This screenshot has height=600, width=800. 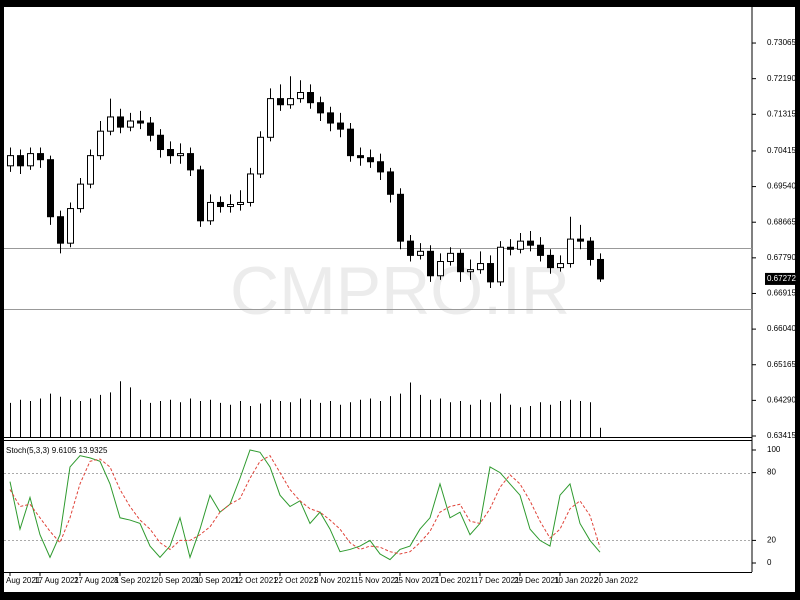 What do you see at coordinates (454, 580) in the screenshot?
I see `x-tick-label: 7 Dec 2021` at bounding box center [454, 580].